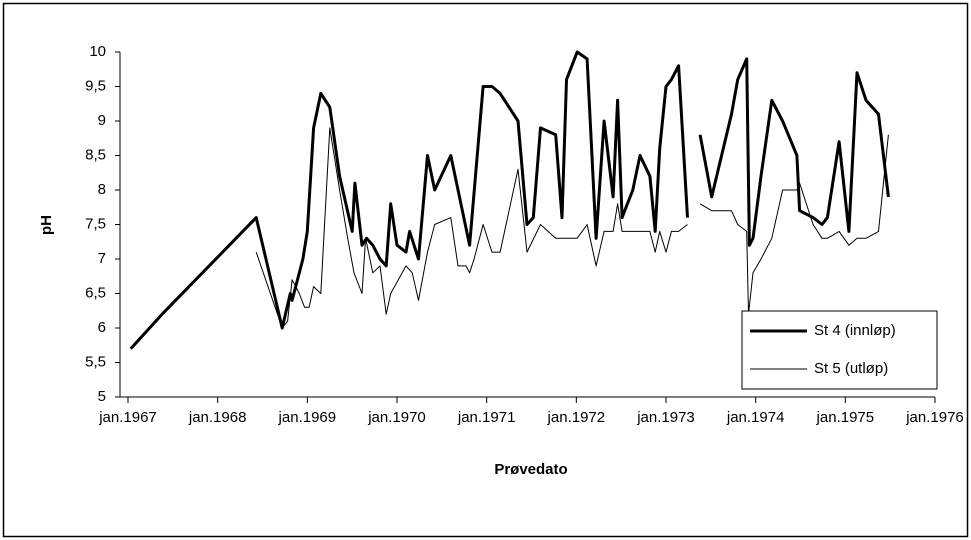  What do you see at coordinates (665, 417) in the screenshot?
I see `x-tick-label: jan.1973` at bounding box center [665, 417].